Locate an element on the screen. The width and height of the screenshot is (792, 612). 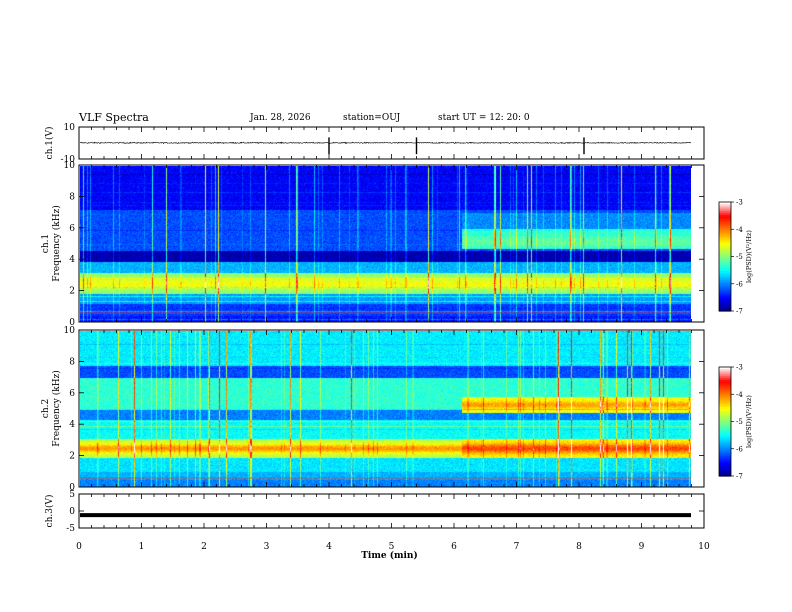
colorbar-tick-label: -5 is located at coordinates (739, 257).